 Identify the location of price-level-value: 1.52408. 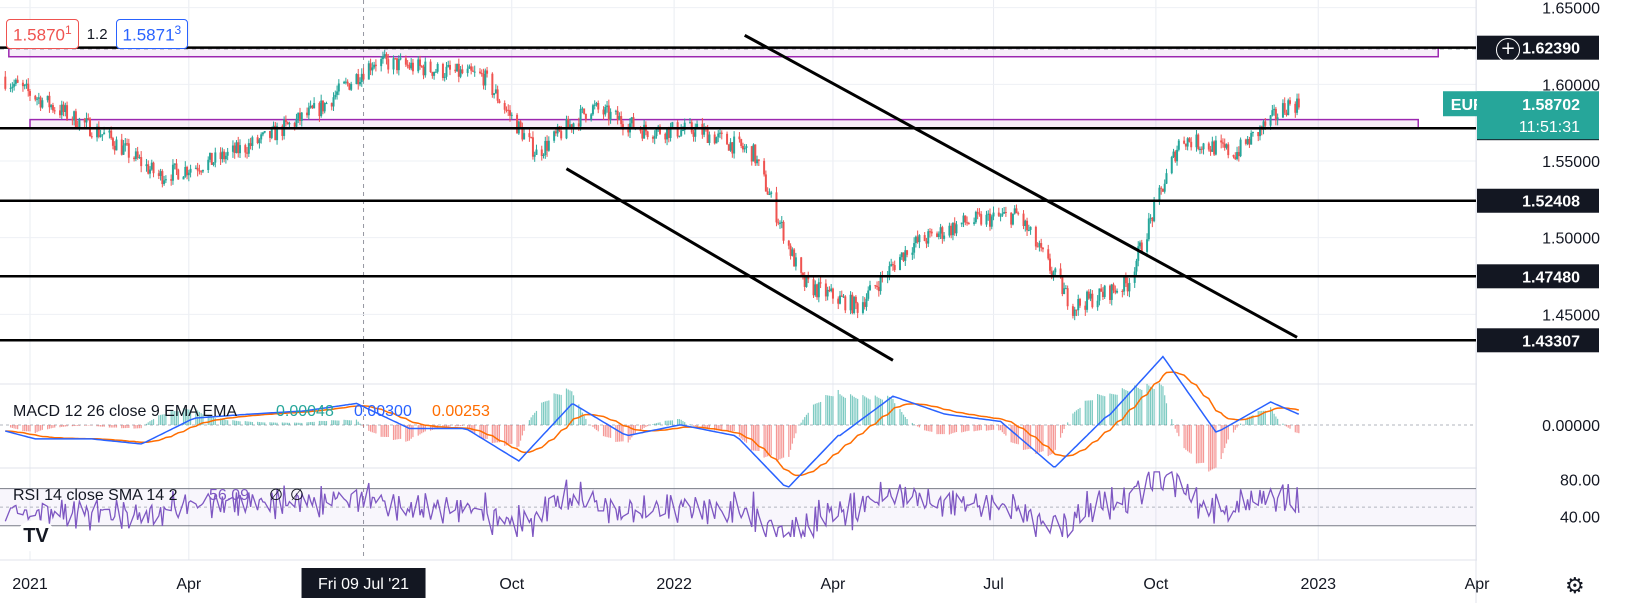
(1551, 202).